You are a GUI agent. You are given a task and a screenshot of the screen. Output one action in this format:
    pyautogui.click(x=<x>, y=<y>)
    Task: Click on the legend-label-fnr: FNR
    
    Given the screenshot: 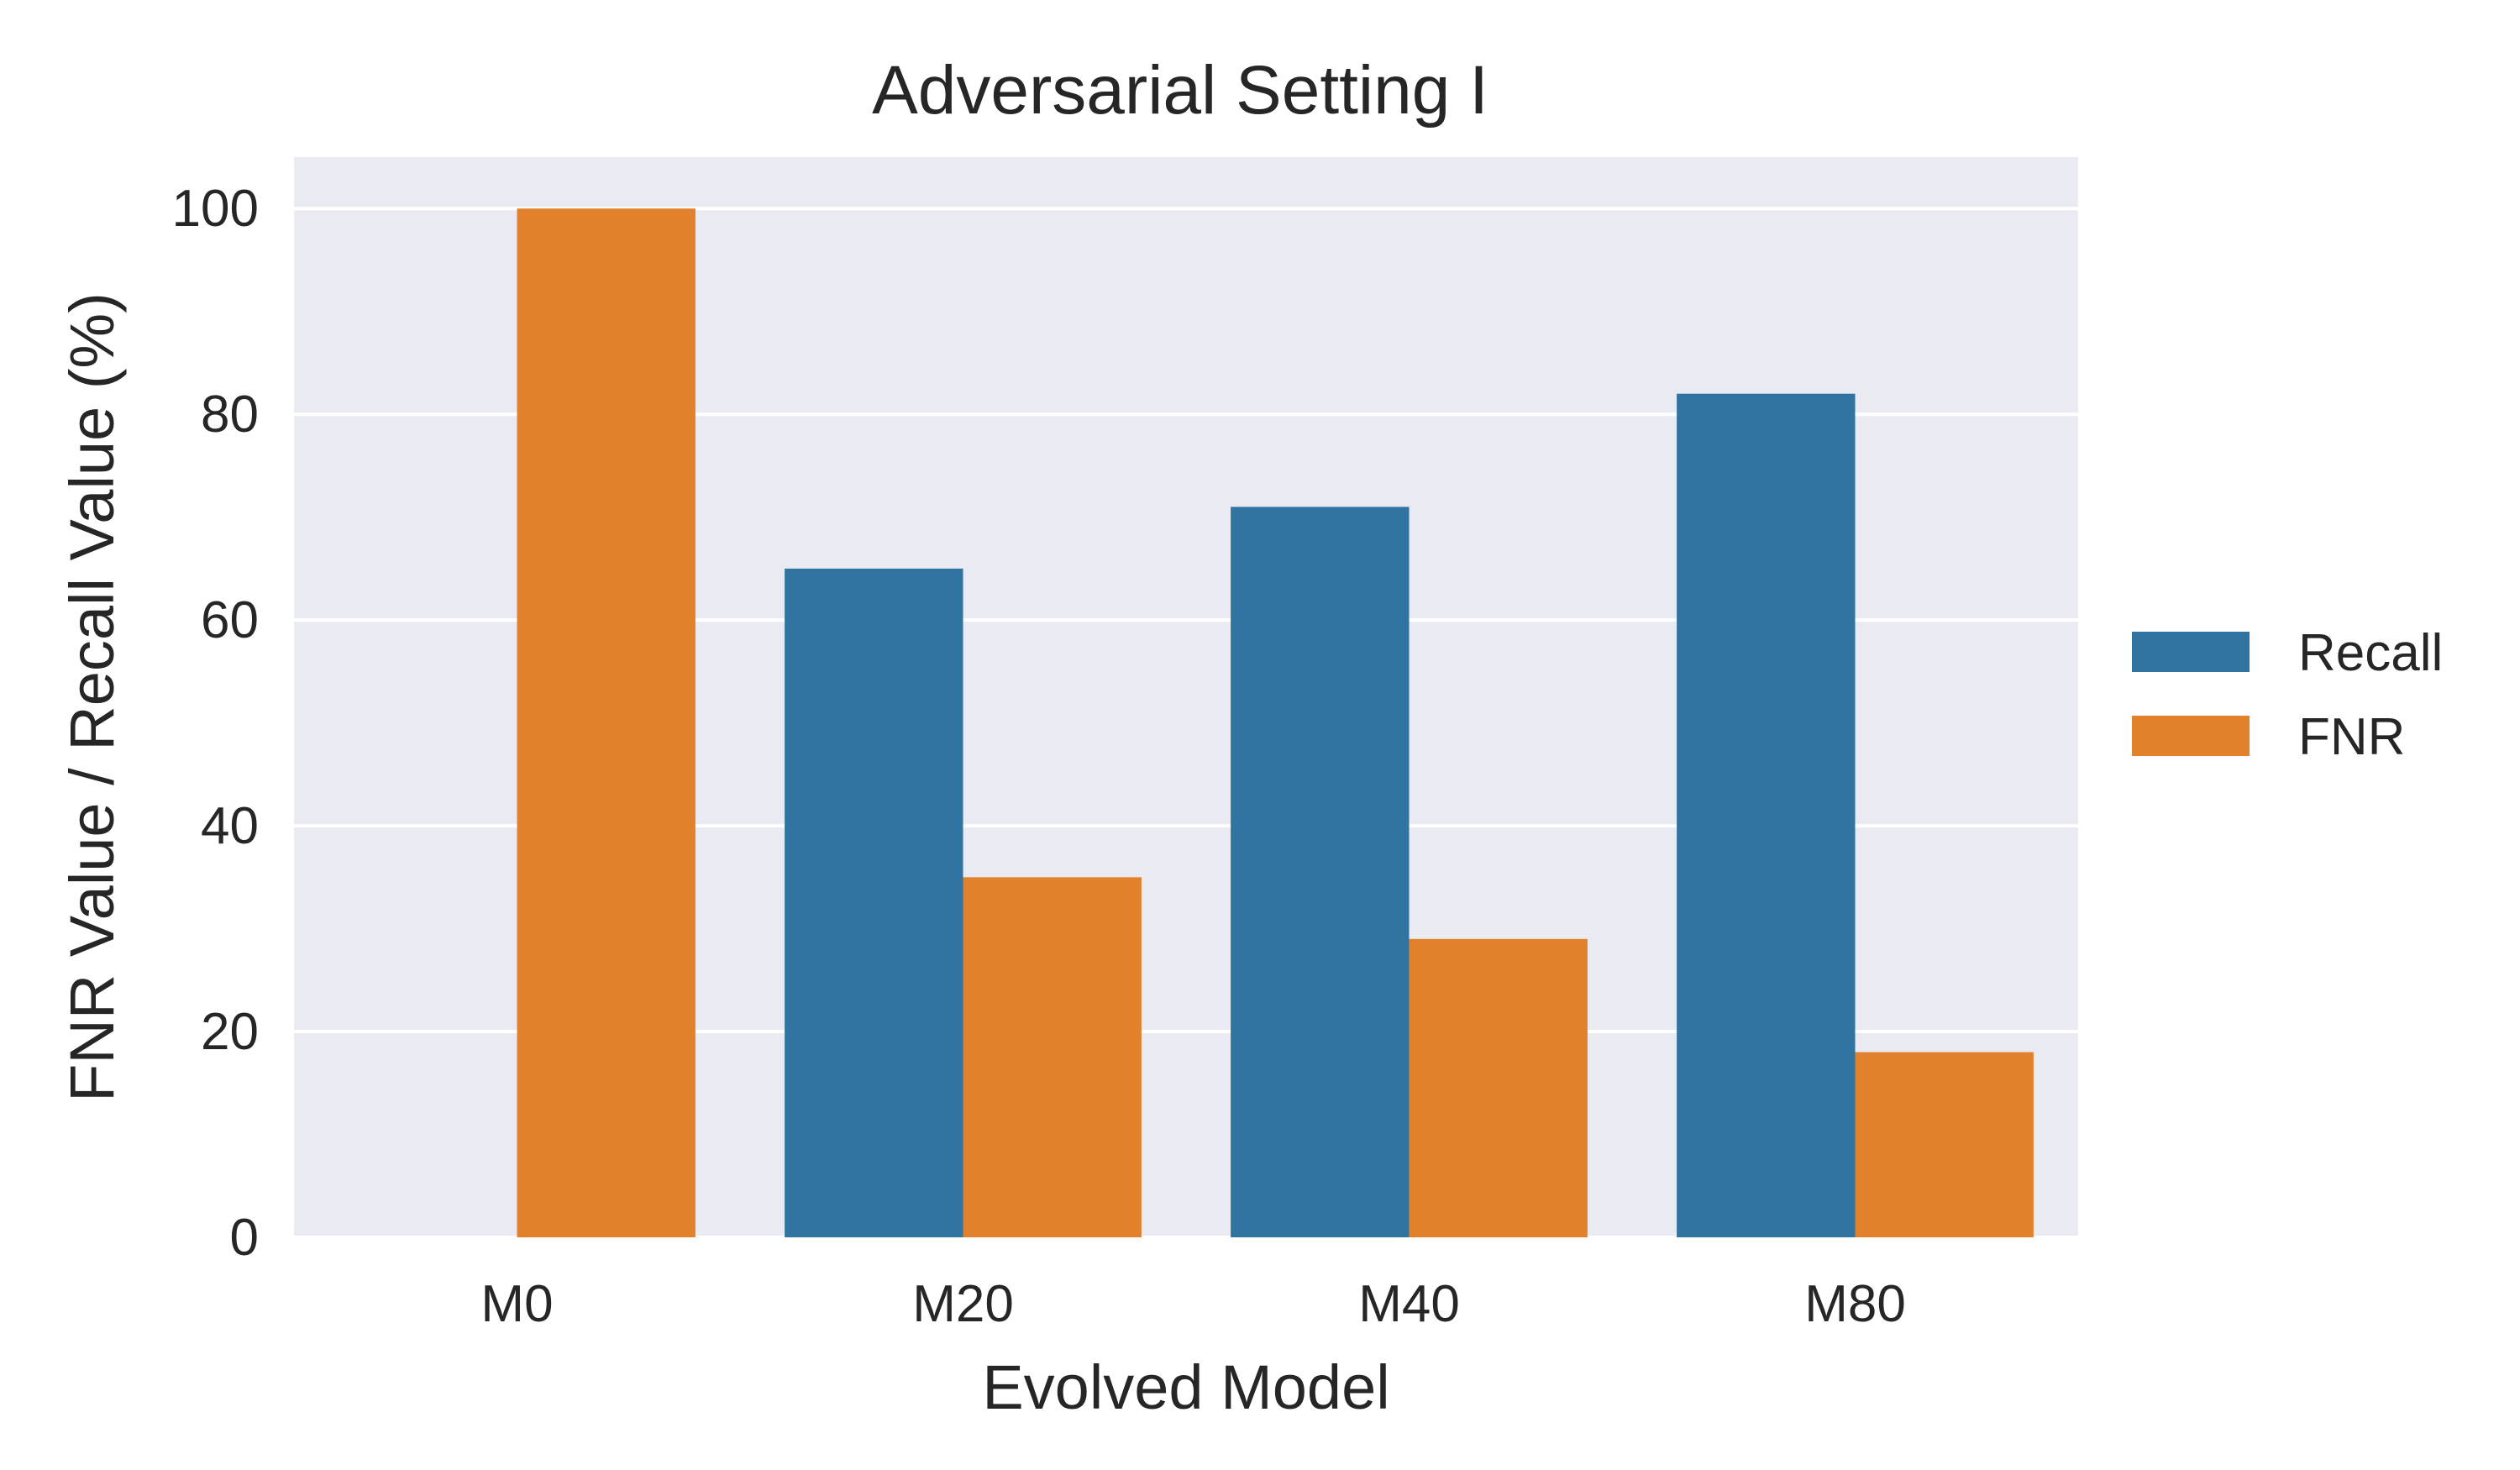 What is the action you would take?
    pyautogui.click(x=2351, y=737)
    